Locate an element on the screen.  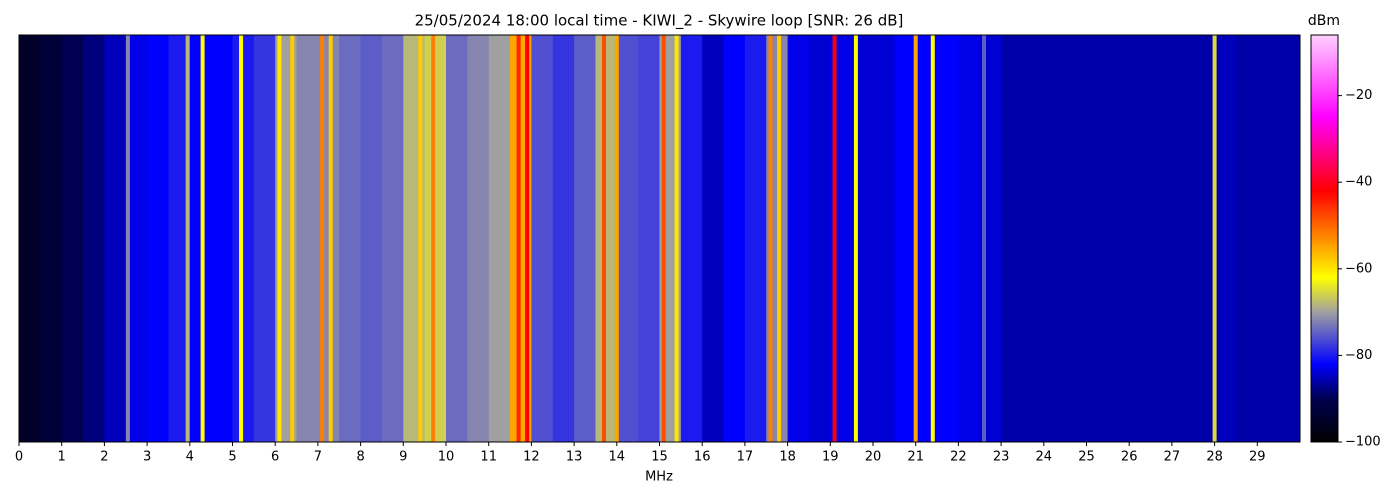
x-axis-label: MHz is located at coordinates (659, 477).